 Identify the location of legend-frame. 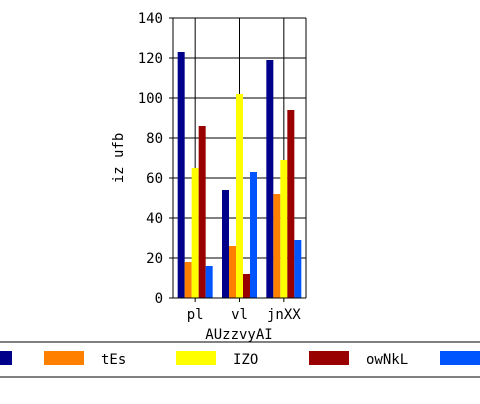
(240, 359).